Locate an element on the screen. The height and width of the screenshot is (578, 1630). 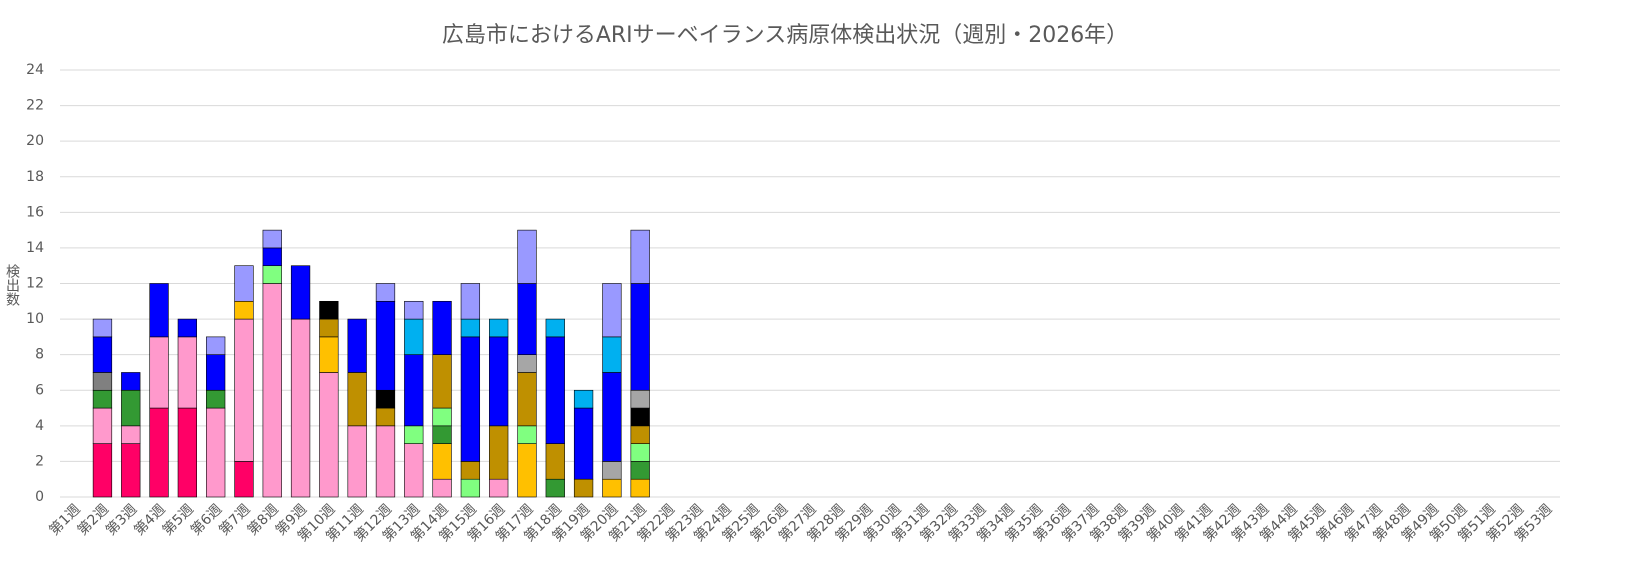
y-tick-label: 12 is located at coordinates (35, 284).